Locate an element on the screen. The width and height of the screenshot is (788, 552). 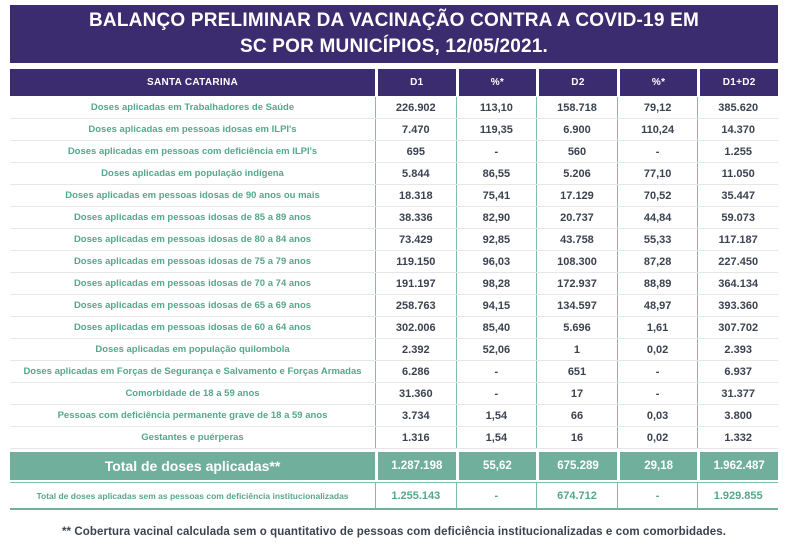
row-value: 364.134 is located at coordinates (737, 283).